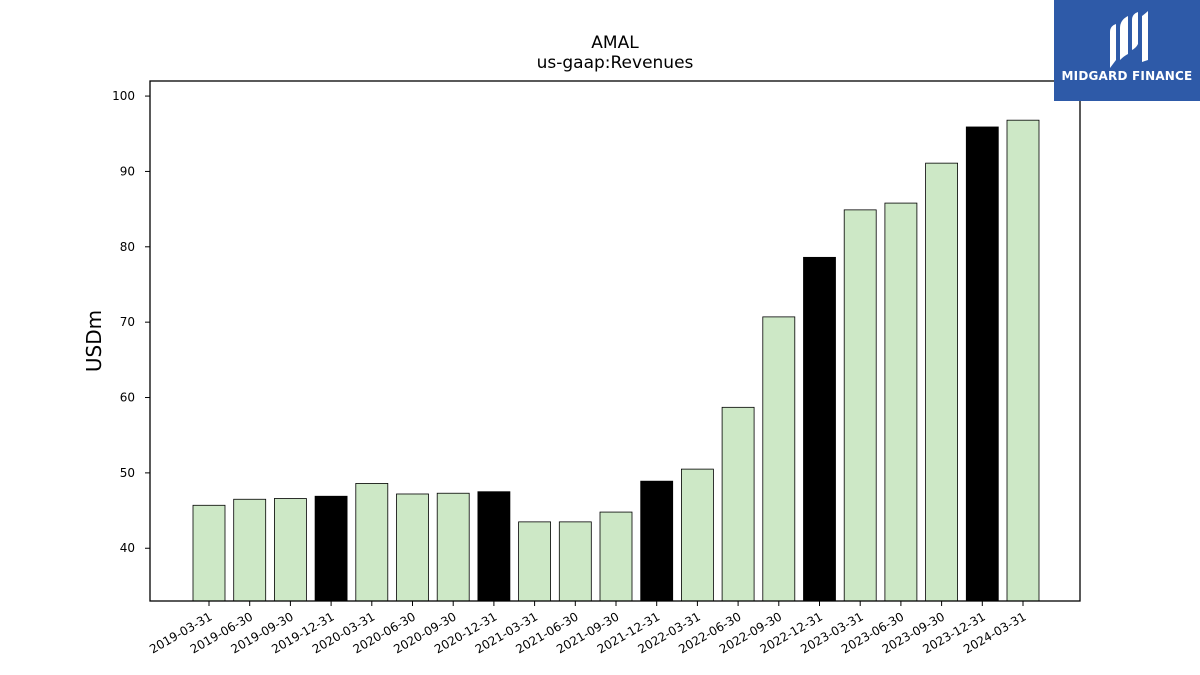 The image size is (1200, 675). I want to click on y-tick-label: 50, so click(127, 473).